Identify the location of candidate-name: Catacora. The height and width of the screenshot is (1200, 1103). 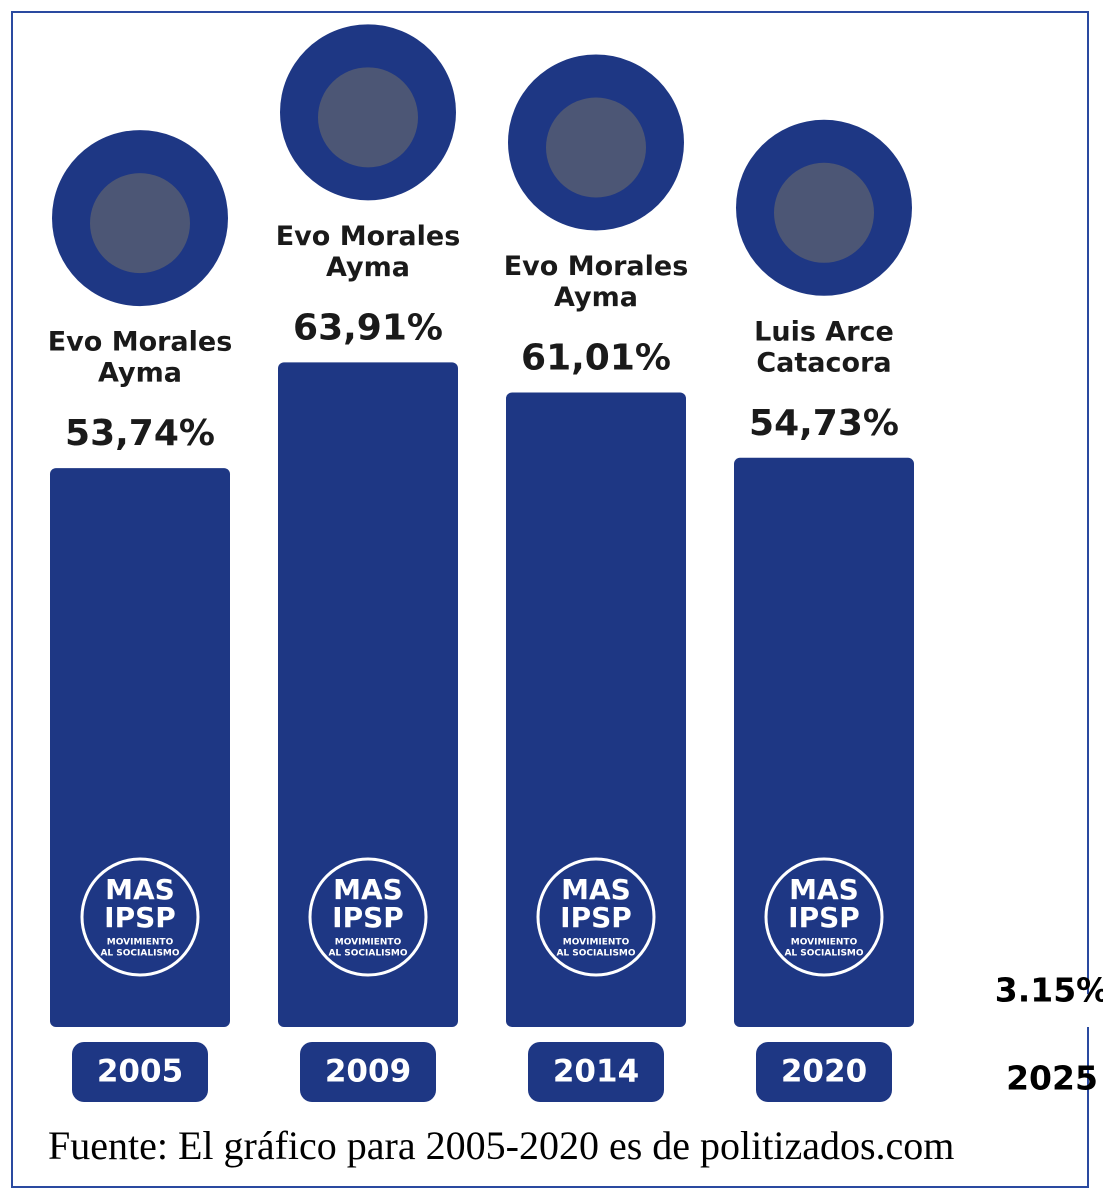
(823, 362).